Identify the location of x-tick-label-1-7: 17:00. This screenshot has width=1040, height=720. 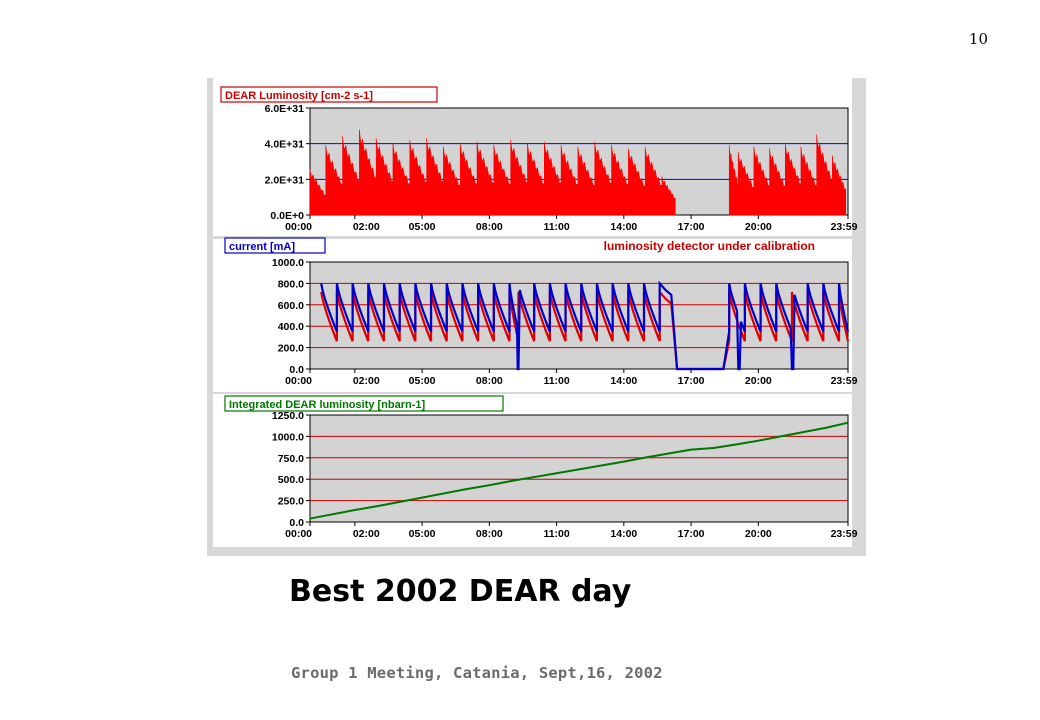
(691, 227).